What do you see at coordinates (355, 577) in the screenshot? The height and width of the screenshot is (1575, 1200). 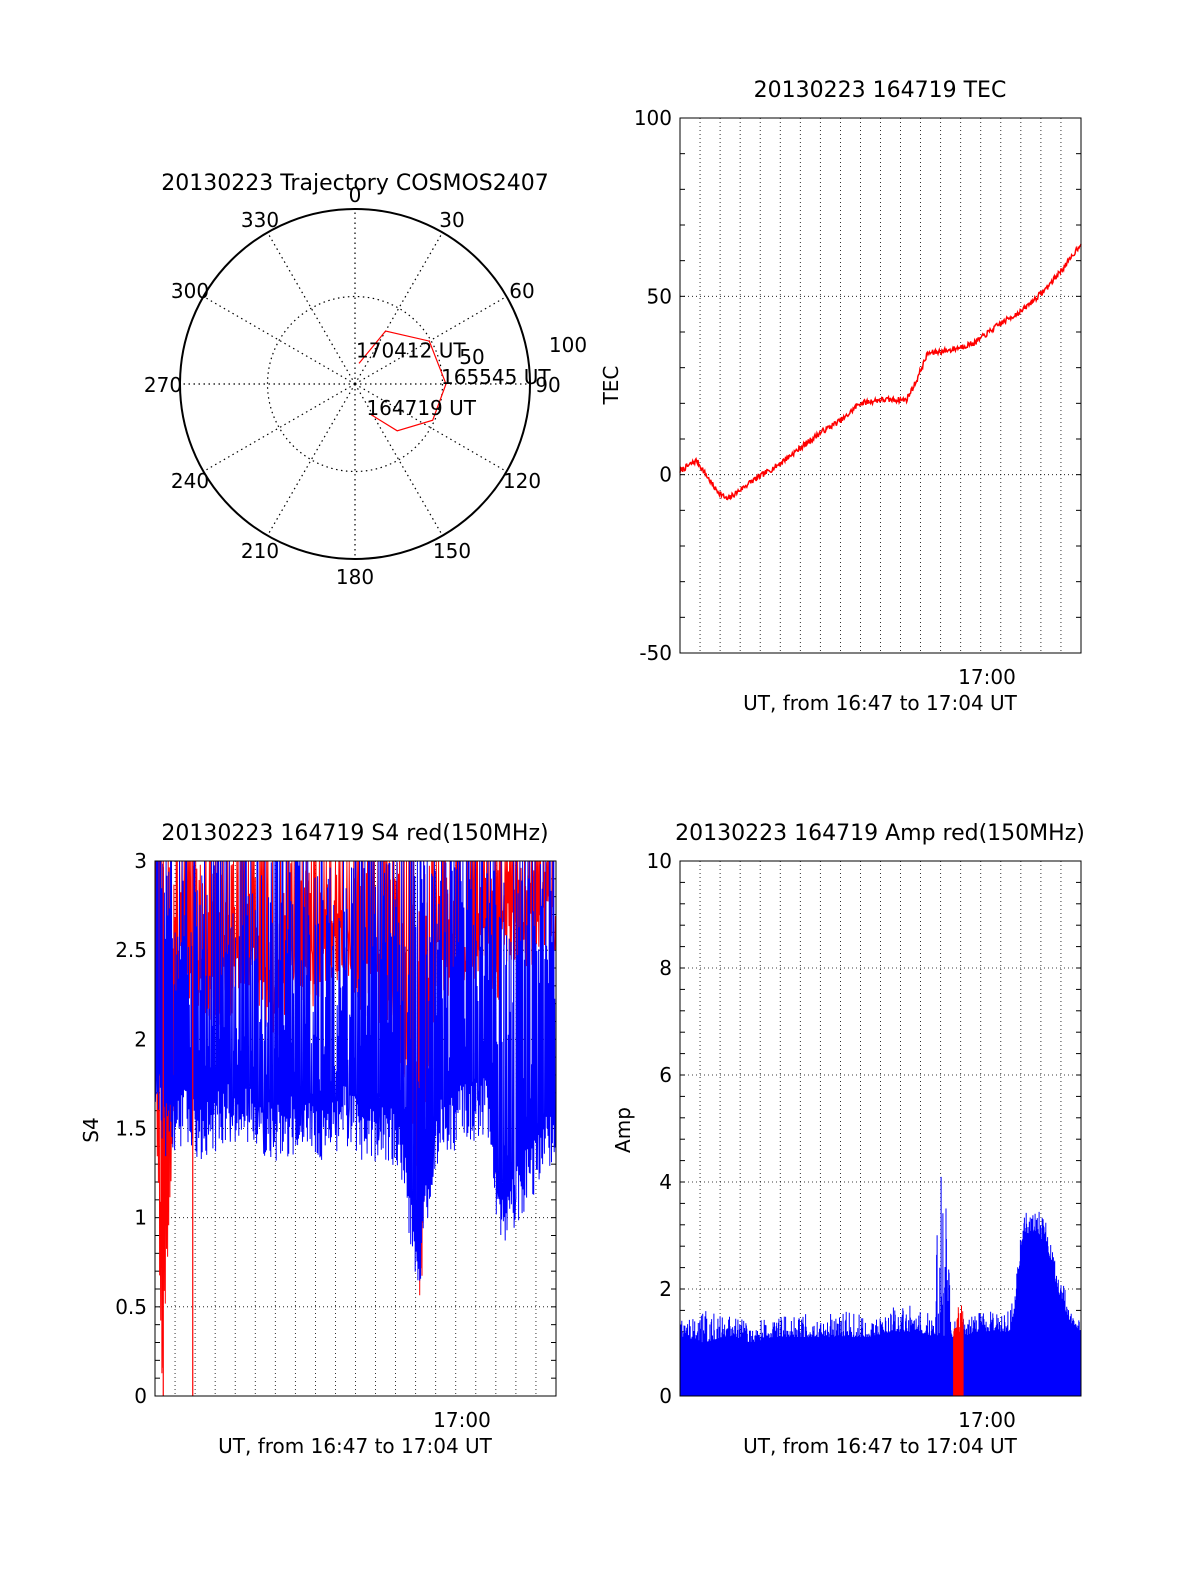 I see `polar-angle-label: 180` at bounding box center [355, 577].